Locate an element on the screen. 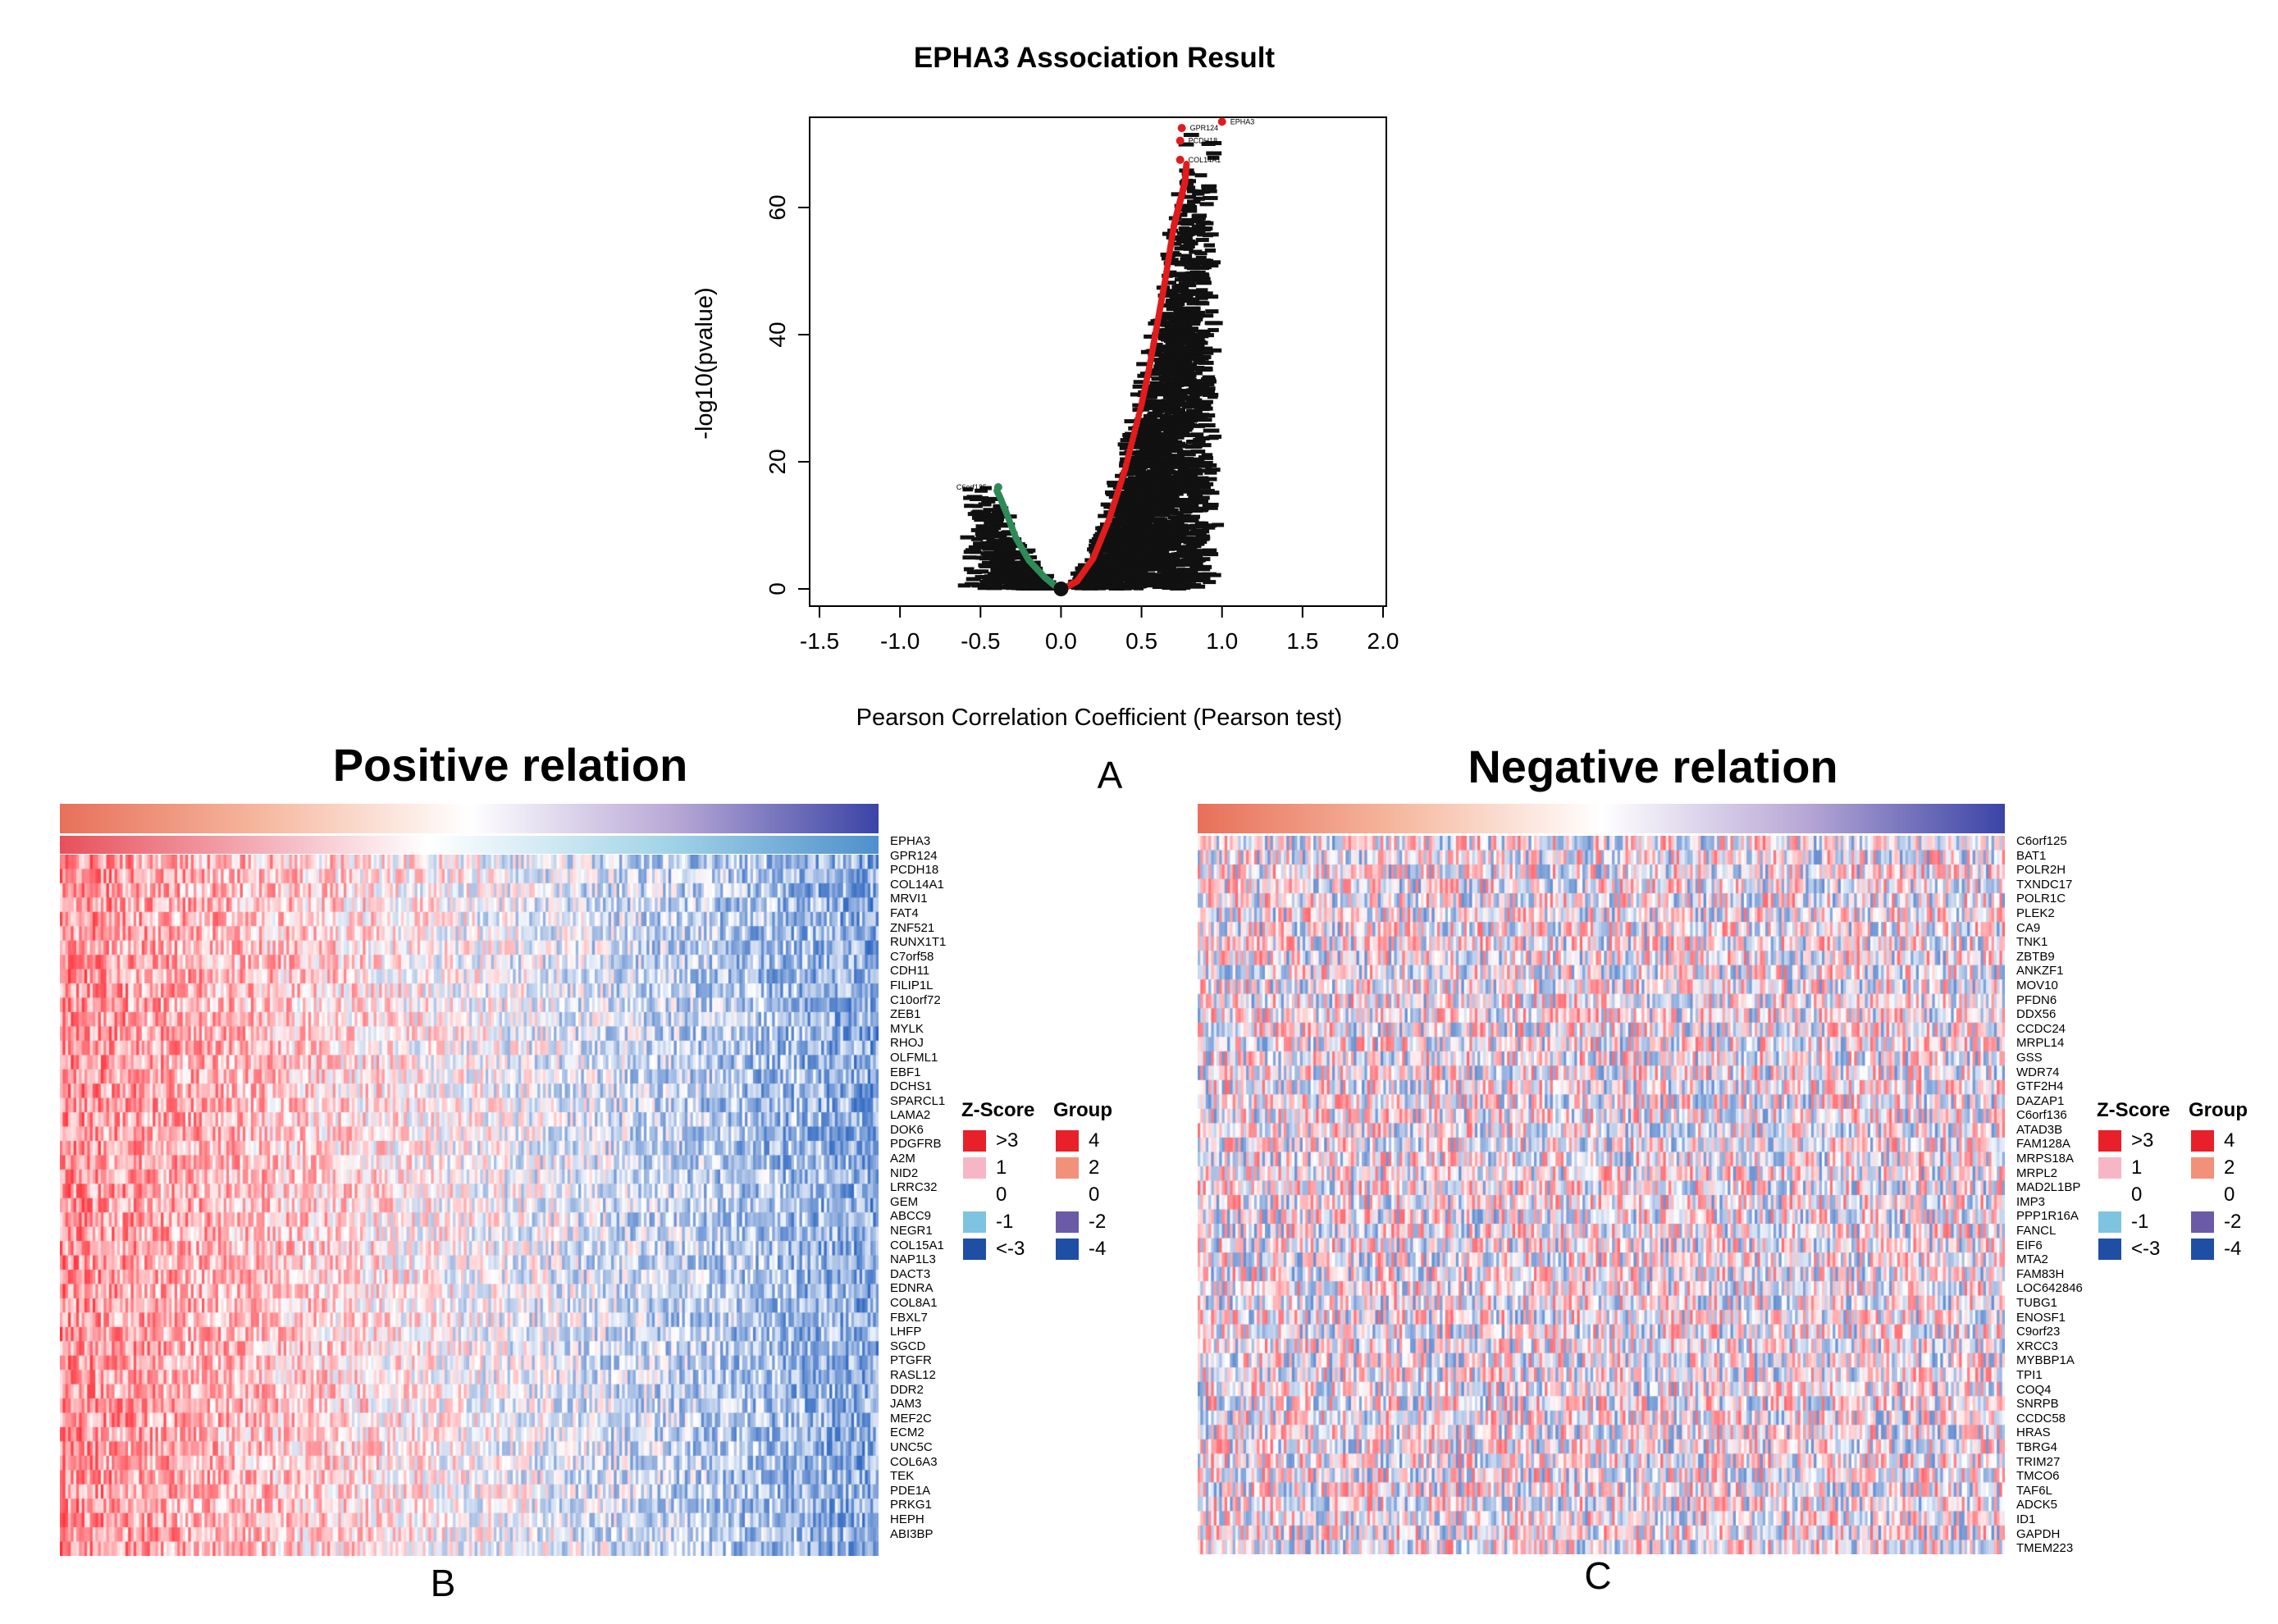 Image resolution: width=2278 pixels, height=1624 pixels. gene-label: ID1 is located at coordinates (2026, 1519).